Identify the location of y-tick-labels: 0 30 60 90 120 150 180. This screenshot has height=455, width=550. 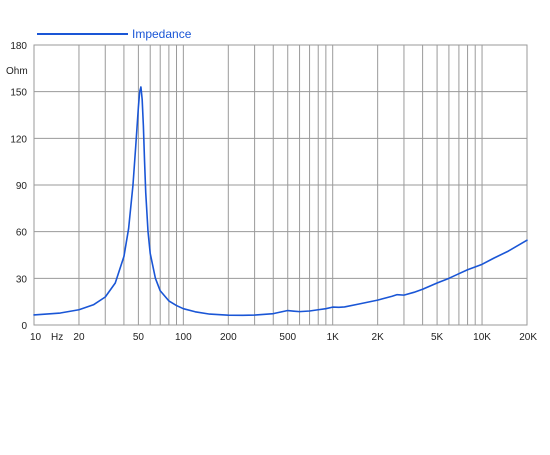
(18, 186).